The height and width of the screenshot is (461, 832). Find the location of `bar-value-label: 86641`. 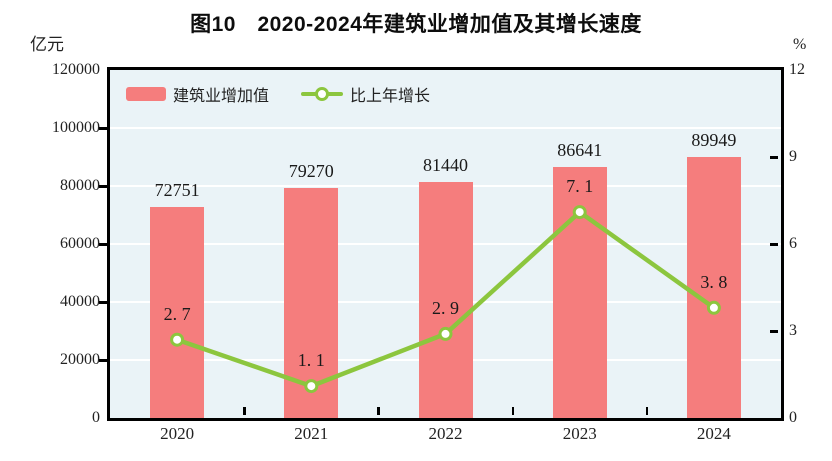

bar-value-label: 86641 is located at coordinates (580, 149).